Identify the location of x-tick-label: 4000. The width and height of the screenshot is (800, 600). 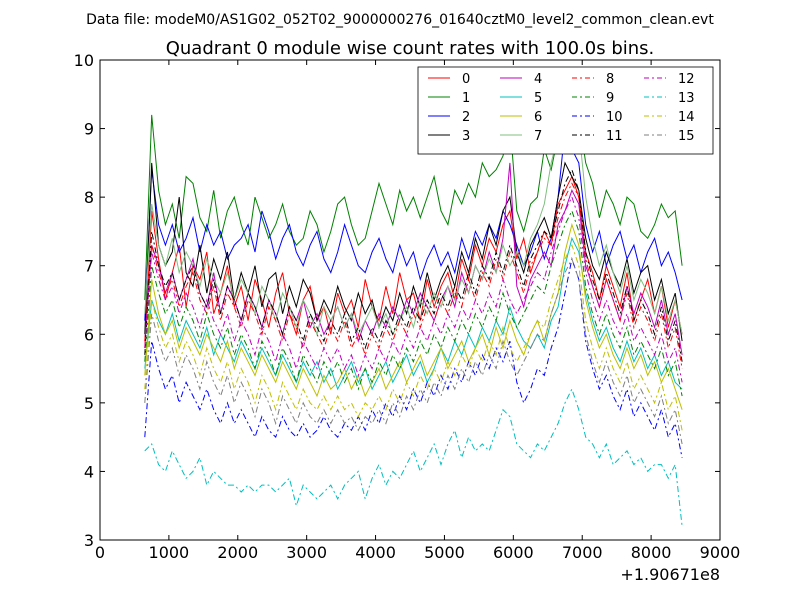
(375, 552).